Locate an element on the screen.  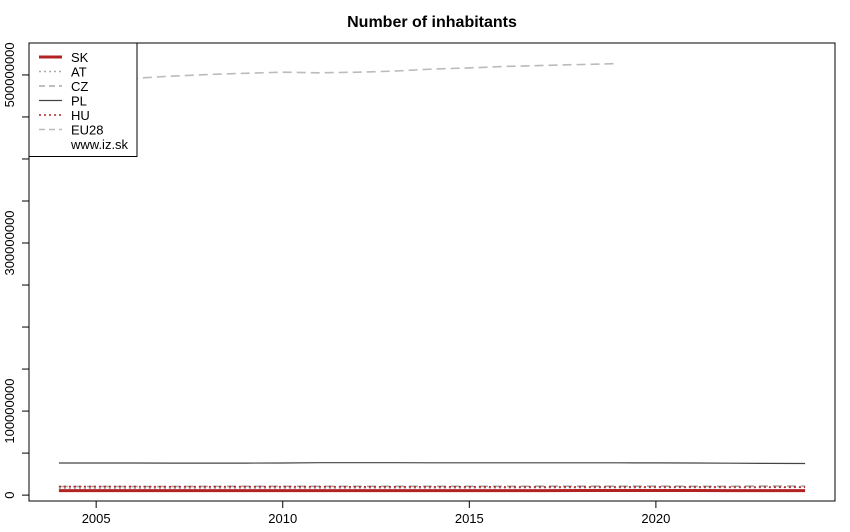
series-line-eu28 is located at coordinates (338, 72).